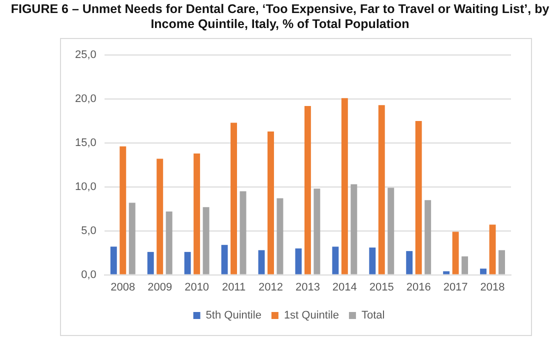  I want to click on x-tick-label: 2009, so click(160, 287).